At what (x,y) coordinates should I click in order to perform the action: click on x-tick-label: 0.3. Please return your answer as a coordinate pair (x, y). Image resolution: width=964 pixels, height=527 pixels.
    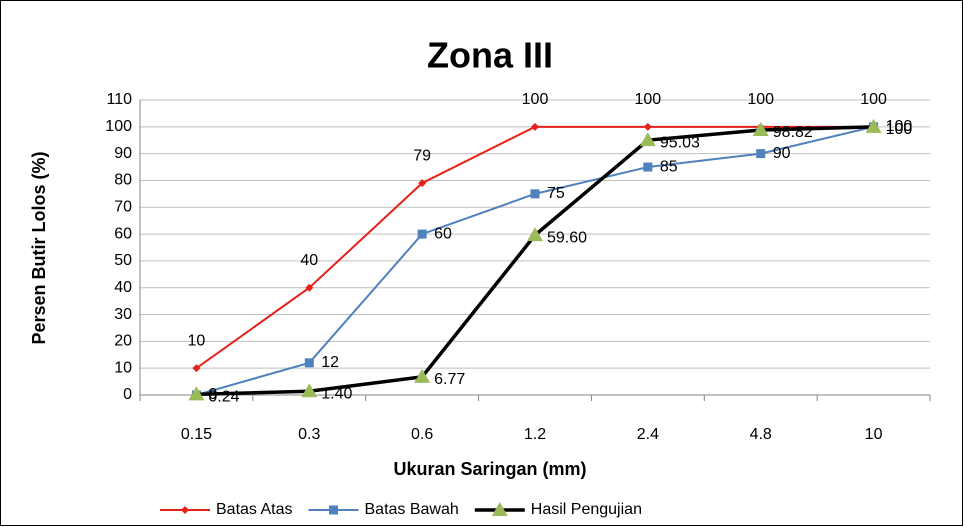
    Looking at the image, I should click on (309, 434).